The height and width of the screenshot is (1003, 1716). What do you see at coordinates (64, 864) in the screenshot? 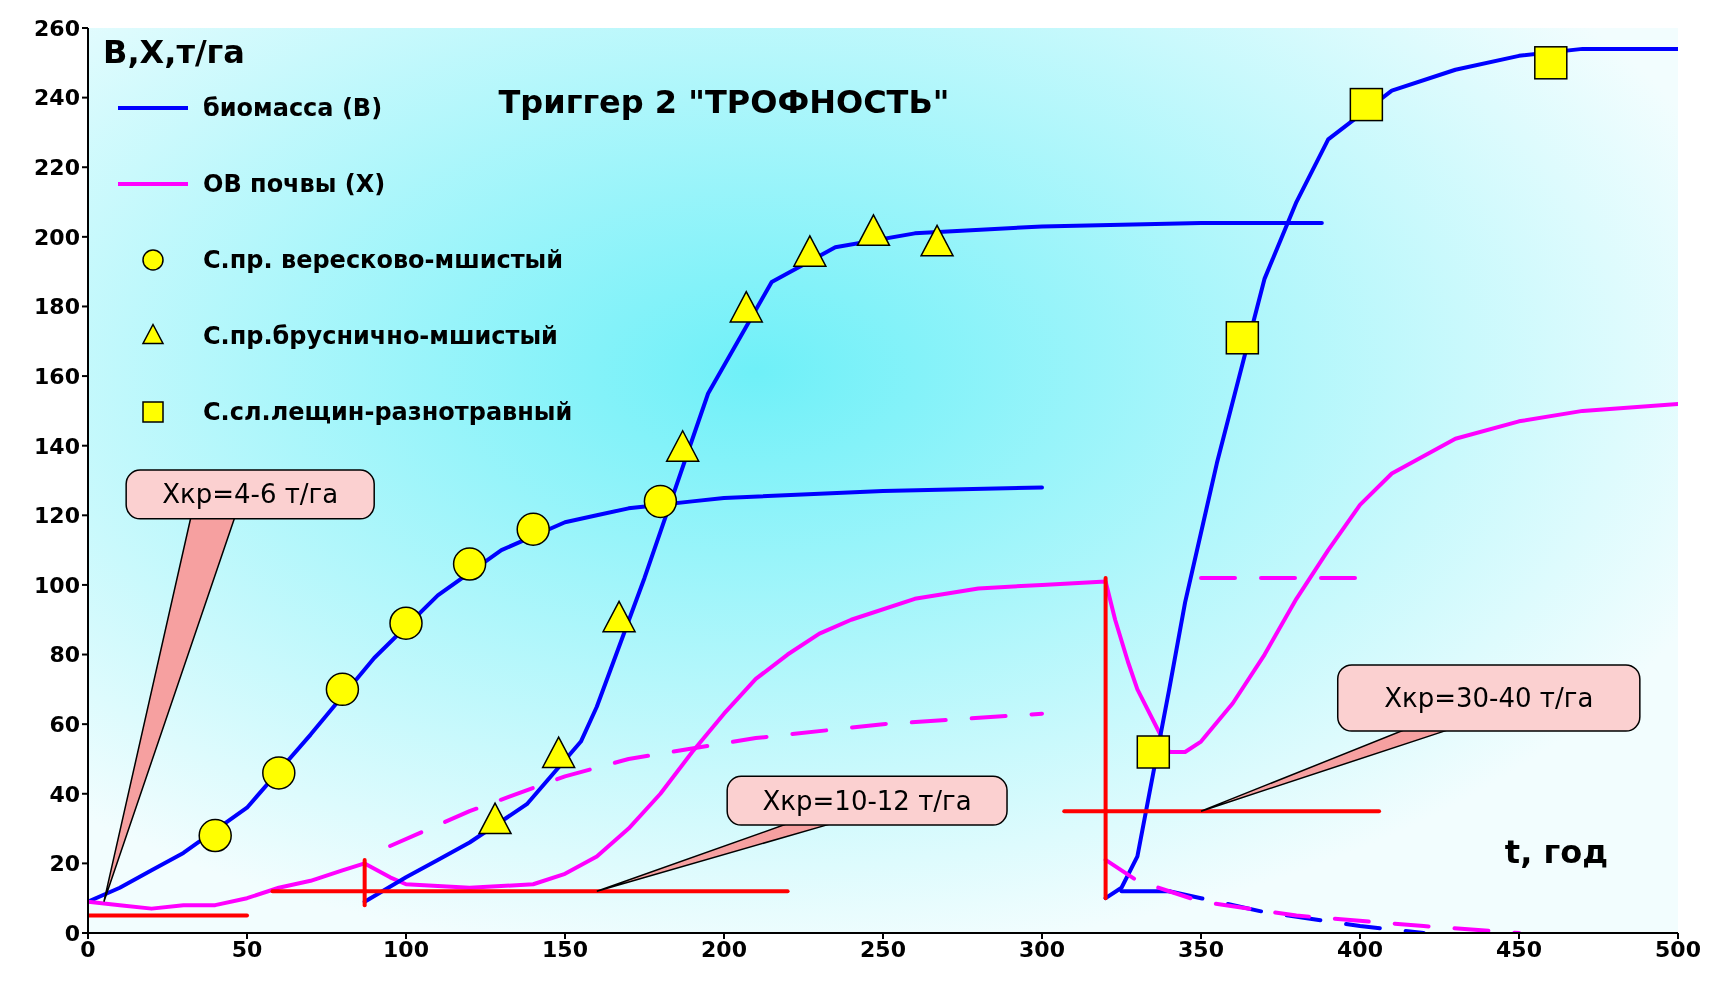
I see `y-tick-label: 20` at bounding box center [64, 864].